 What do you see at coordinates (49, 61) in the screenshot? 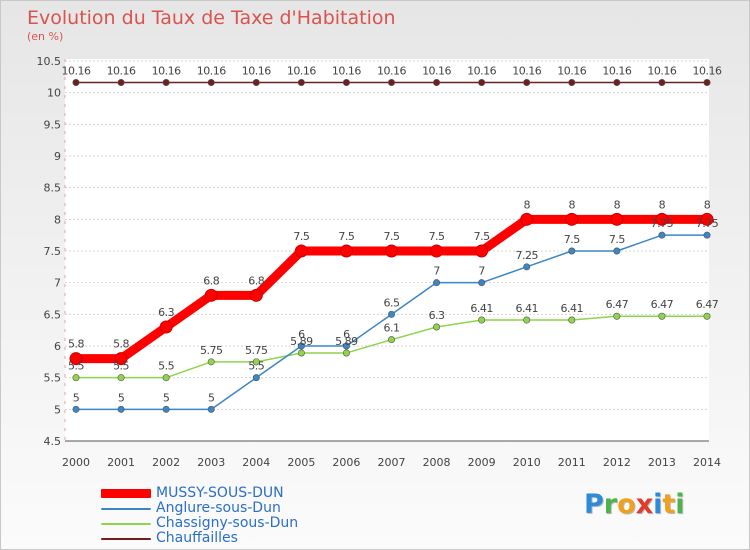
I see `y-tick-label: 10.5` at bounding box center [49, 61].